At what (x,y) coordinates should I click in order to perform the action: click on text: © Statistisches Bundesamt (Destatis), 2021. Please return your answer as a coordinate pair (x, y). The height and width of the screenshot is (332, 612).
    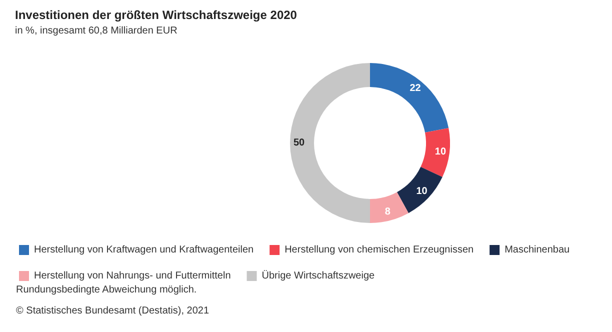
    Looking at the image, I should click on (113, 311).